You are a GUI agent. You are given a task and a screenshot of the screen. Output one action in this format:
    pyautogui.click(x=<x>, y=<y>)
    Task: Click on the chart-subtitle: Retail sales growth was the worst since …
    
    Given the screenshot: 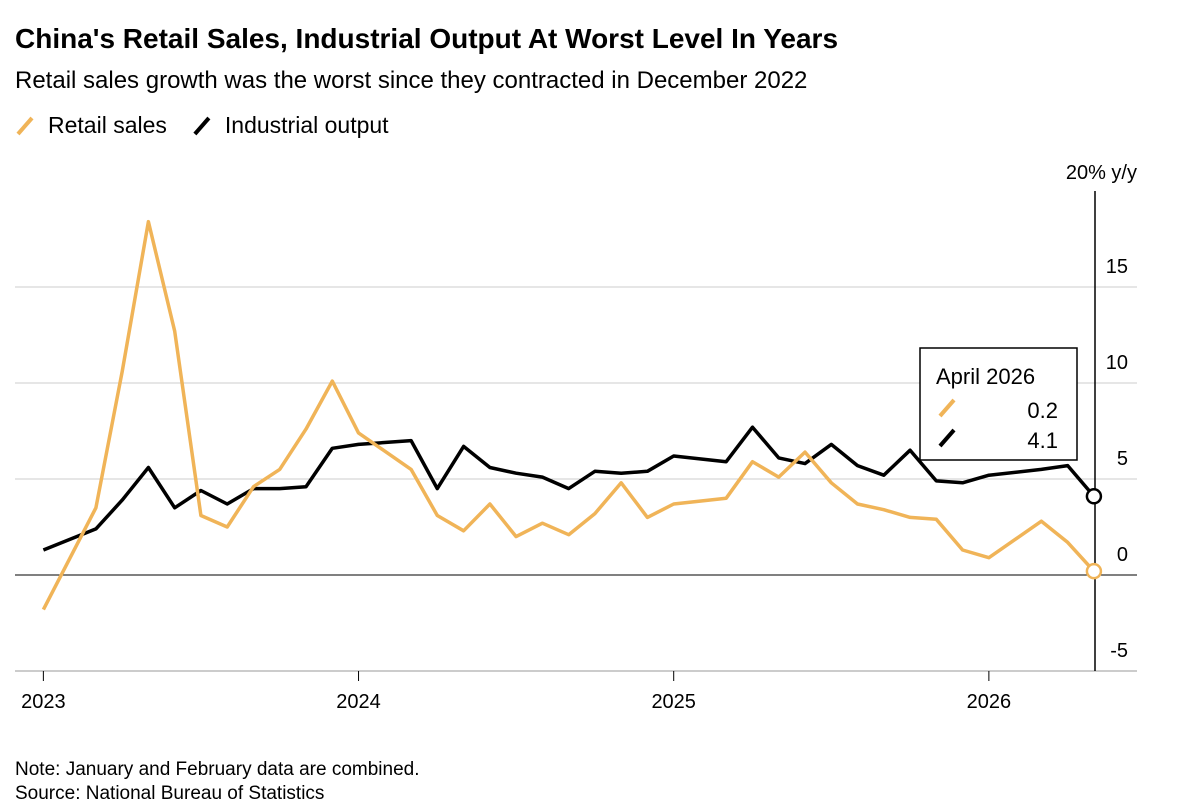 What is the action you would take?
    pyautogui.click(x=411, y=80)
    